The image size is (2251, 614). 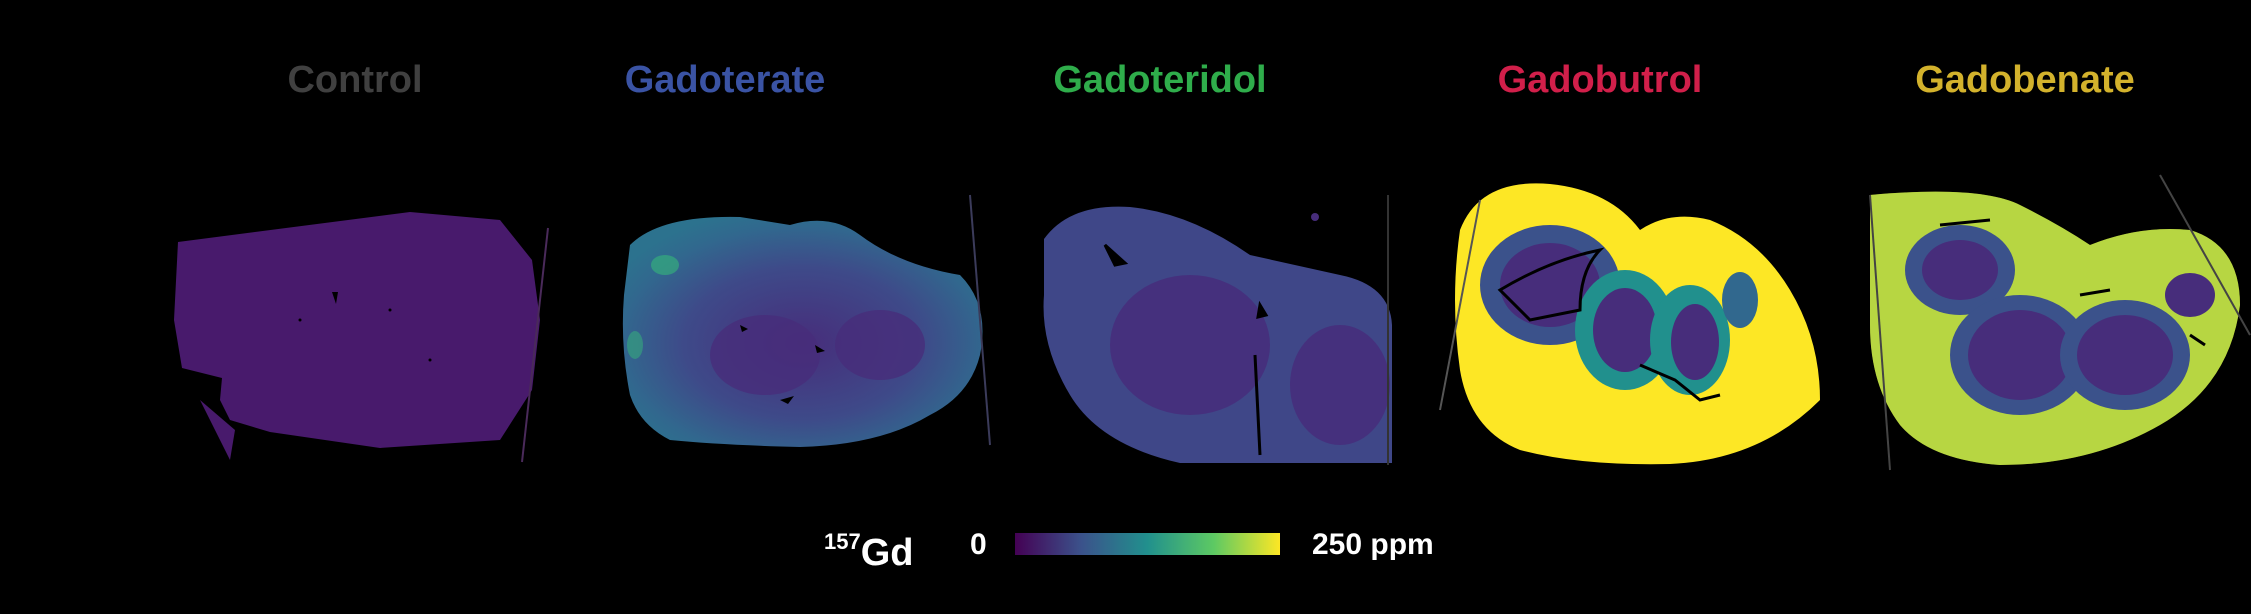 What do you see at coordinates (978, 544) in the screenshot?
I see `colorbar-min-label: 0` at bounding box center [978, 544].